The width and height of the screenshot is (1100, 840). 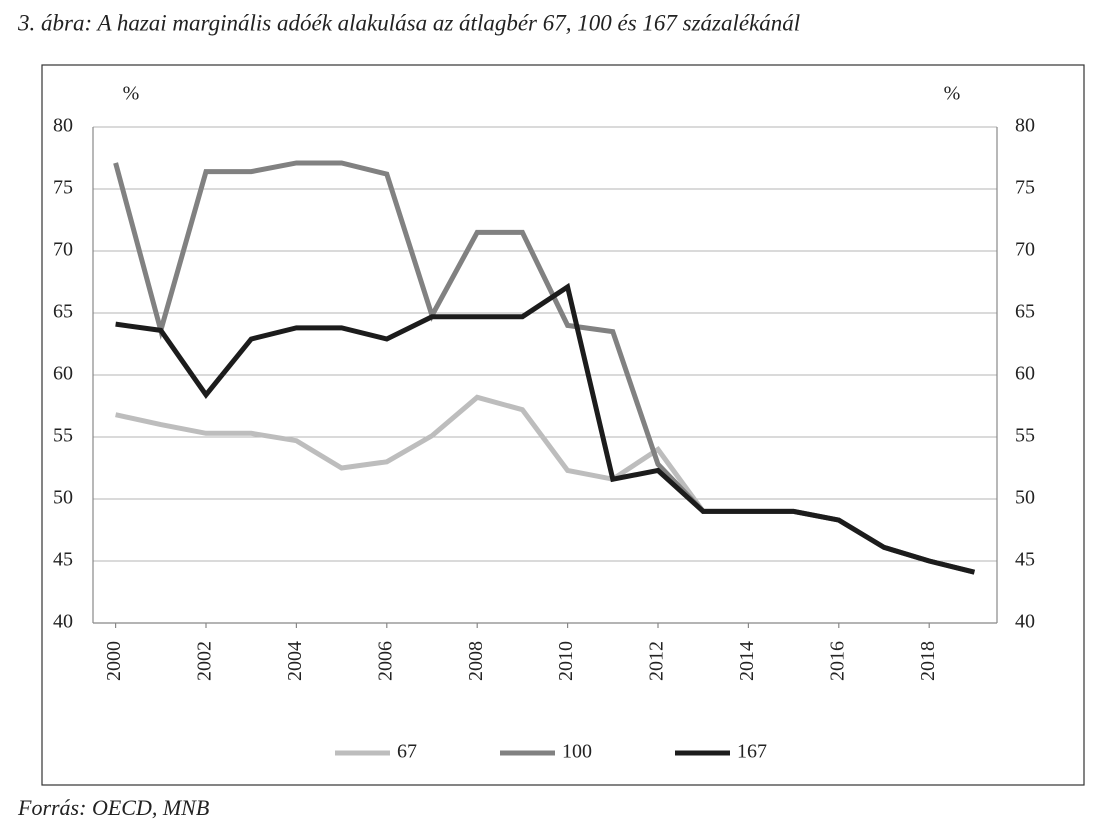 I want to click on y-tick-label: 50, so click(x=63, y=498).